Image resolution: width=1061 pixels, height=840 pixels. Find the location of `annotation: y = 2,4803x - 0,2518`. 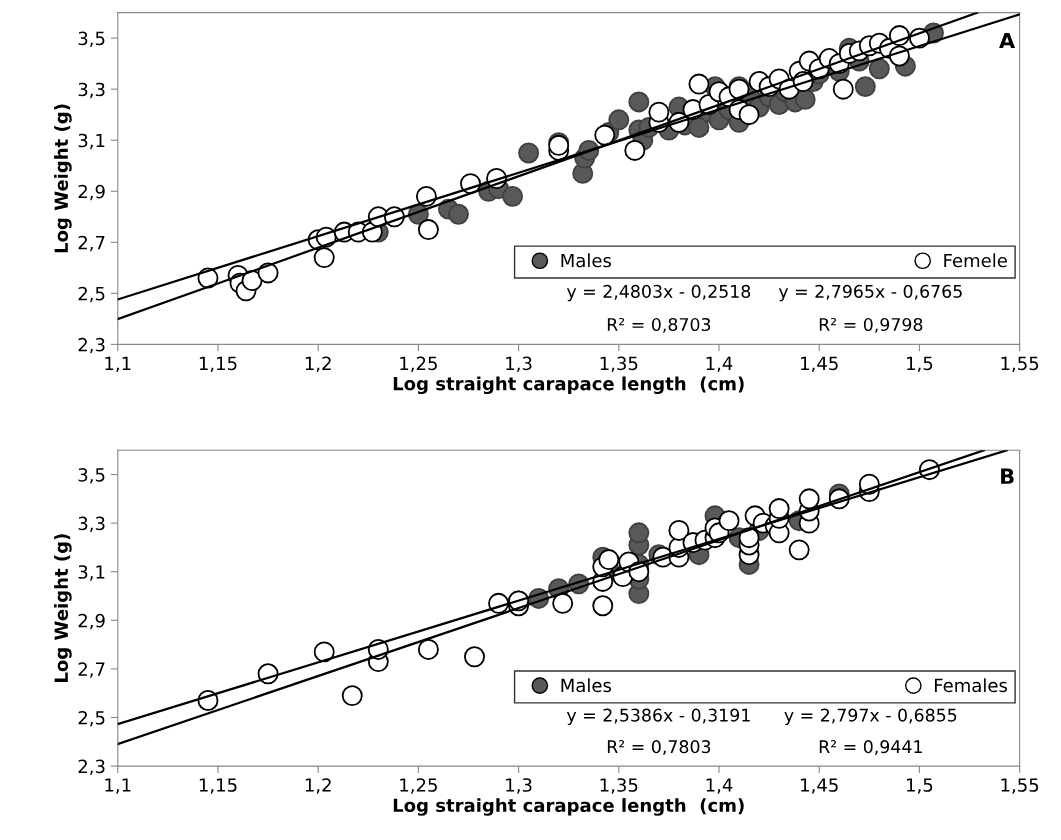

annotation: y = 2,4803x - 0,2518 is located at coordinates (658, 293).